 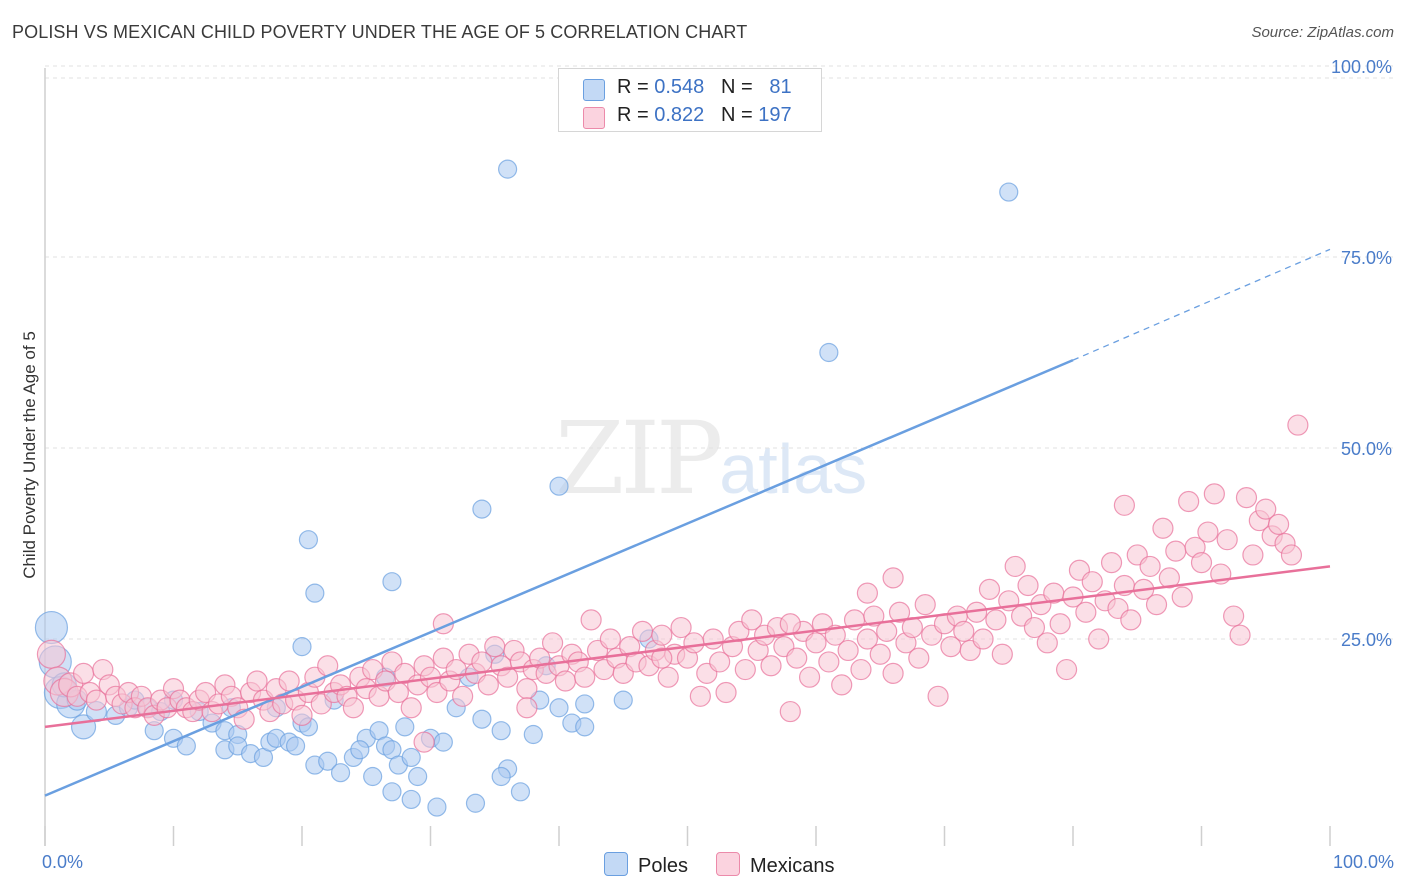 I want to click on trendline-extension-poles, so click(x=1201, y=304).